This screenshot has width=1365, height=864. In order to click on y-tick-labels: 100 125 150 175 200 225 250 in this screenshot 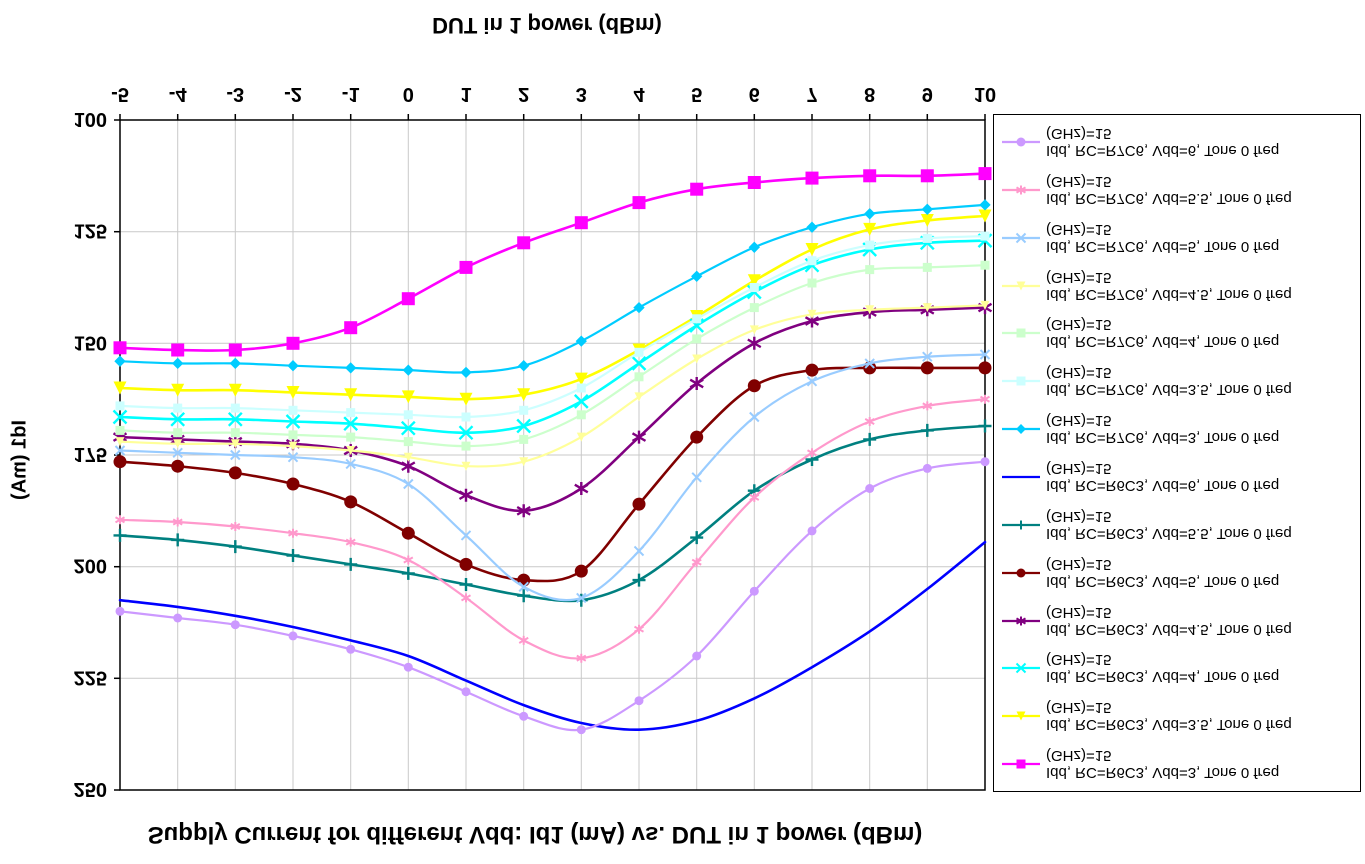, I will do `click(90, 454)`.